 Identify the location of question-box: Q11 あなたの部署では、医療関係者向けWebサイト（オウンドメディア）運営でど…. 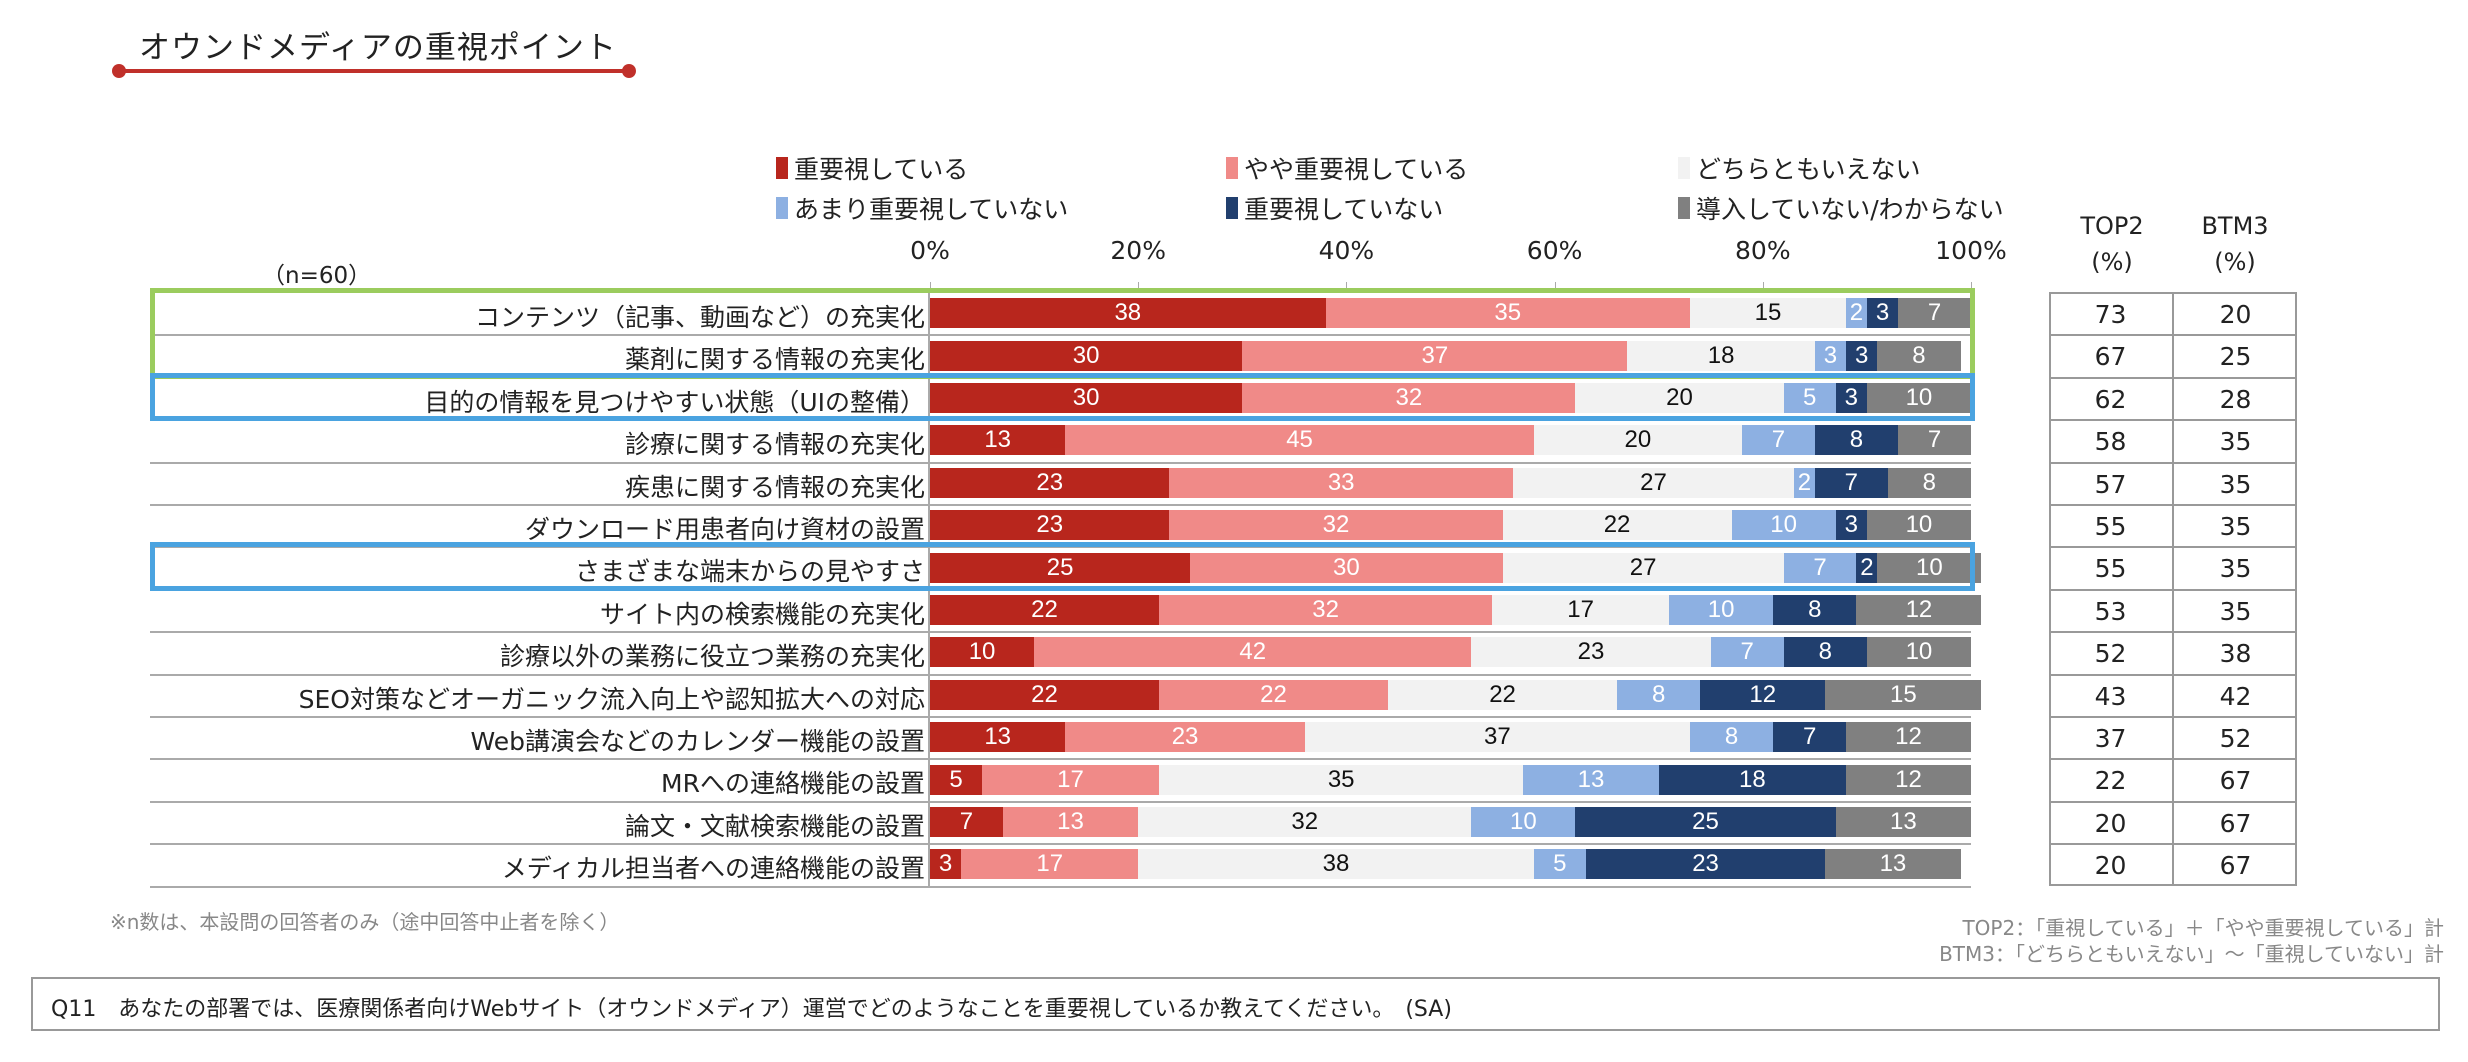
(1235, 1004).